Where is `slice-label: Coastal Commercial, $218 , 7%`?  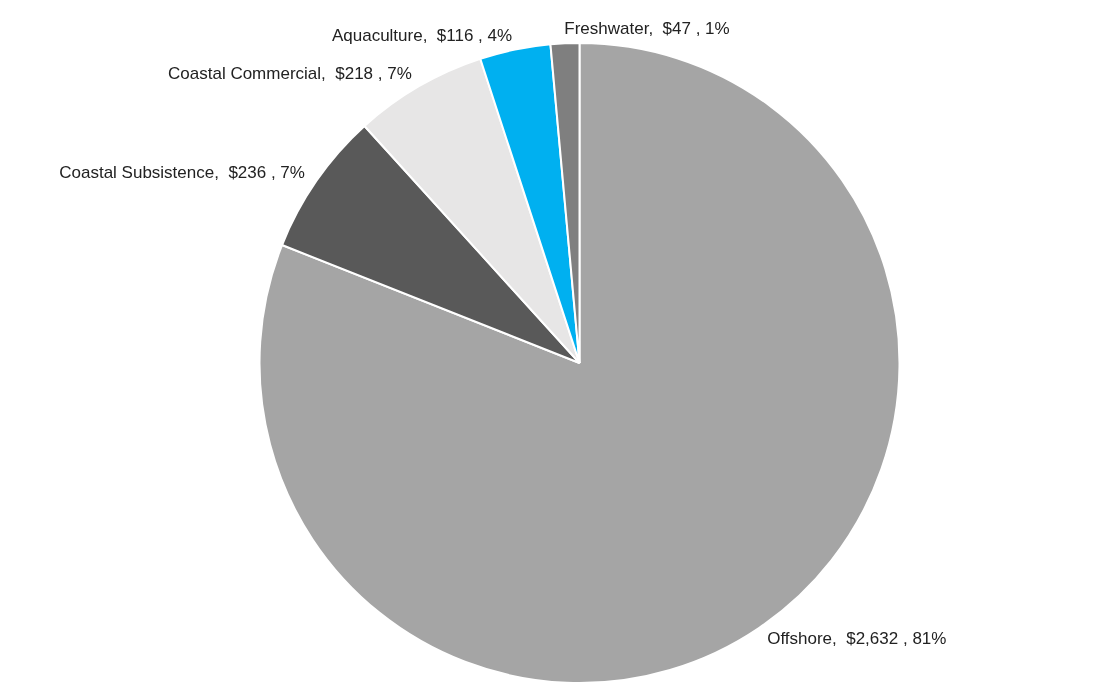 slice-label: Coastal Commercial, $218 , 7% is located at coordinates (290, 73).